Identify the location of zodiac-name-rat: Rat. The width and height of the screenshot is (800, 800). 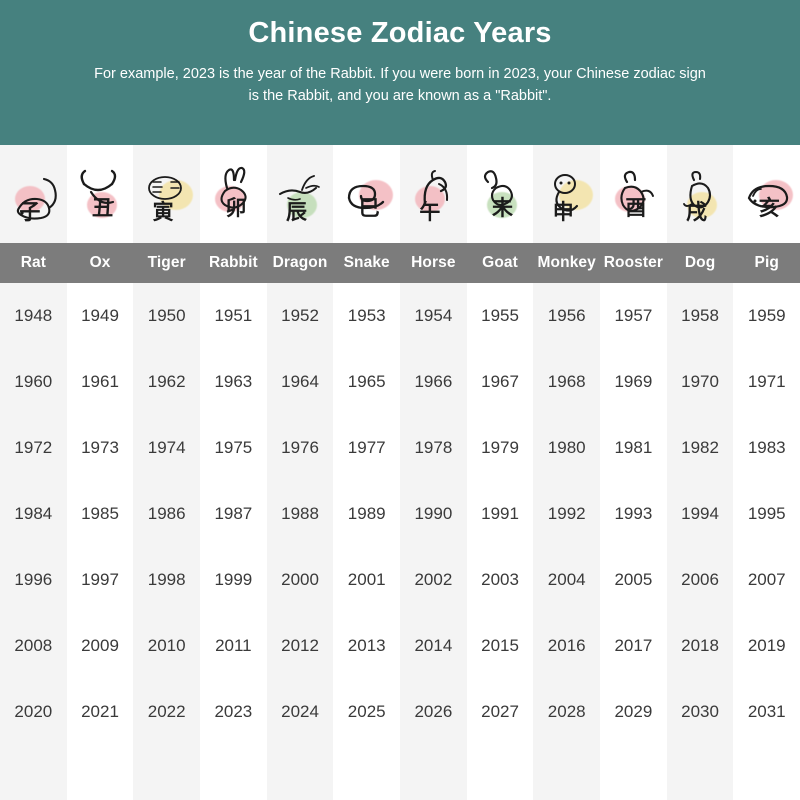
(33, 262).